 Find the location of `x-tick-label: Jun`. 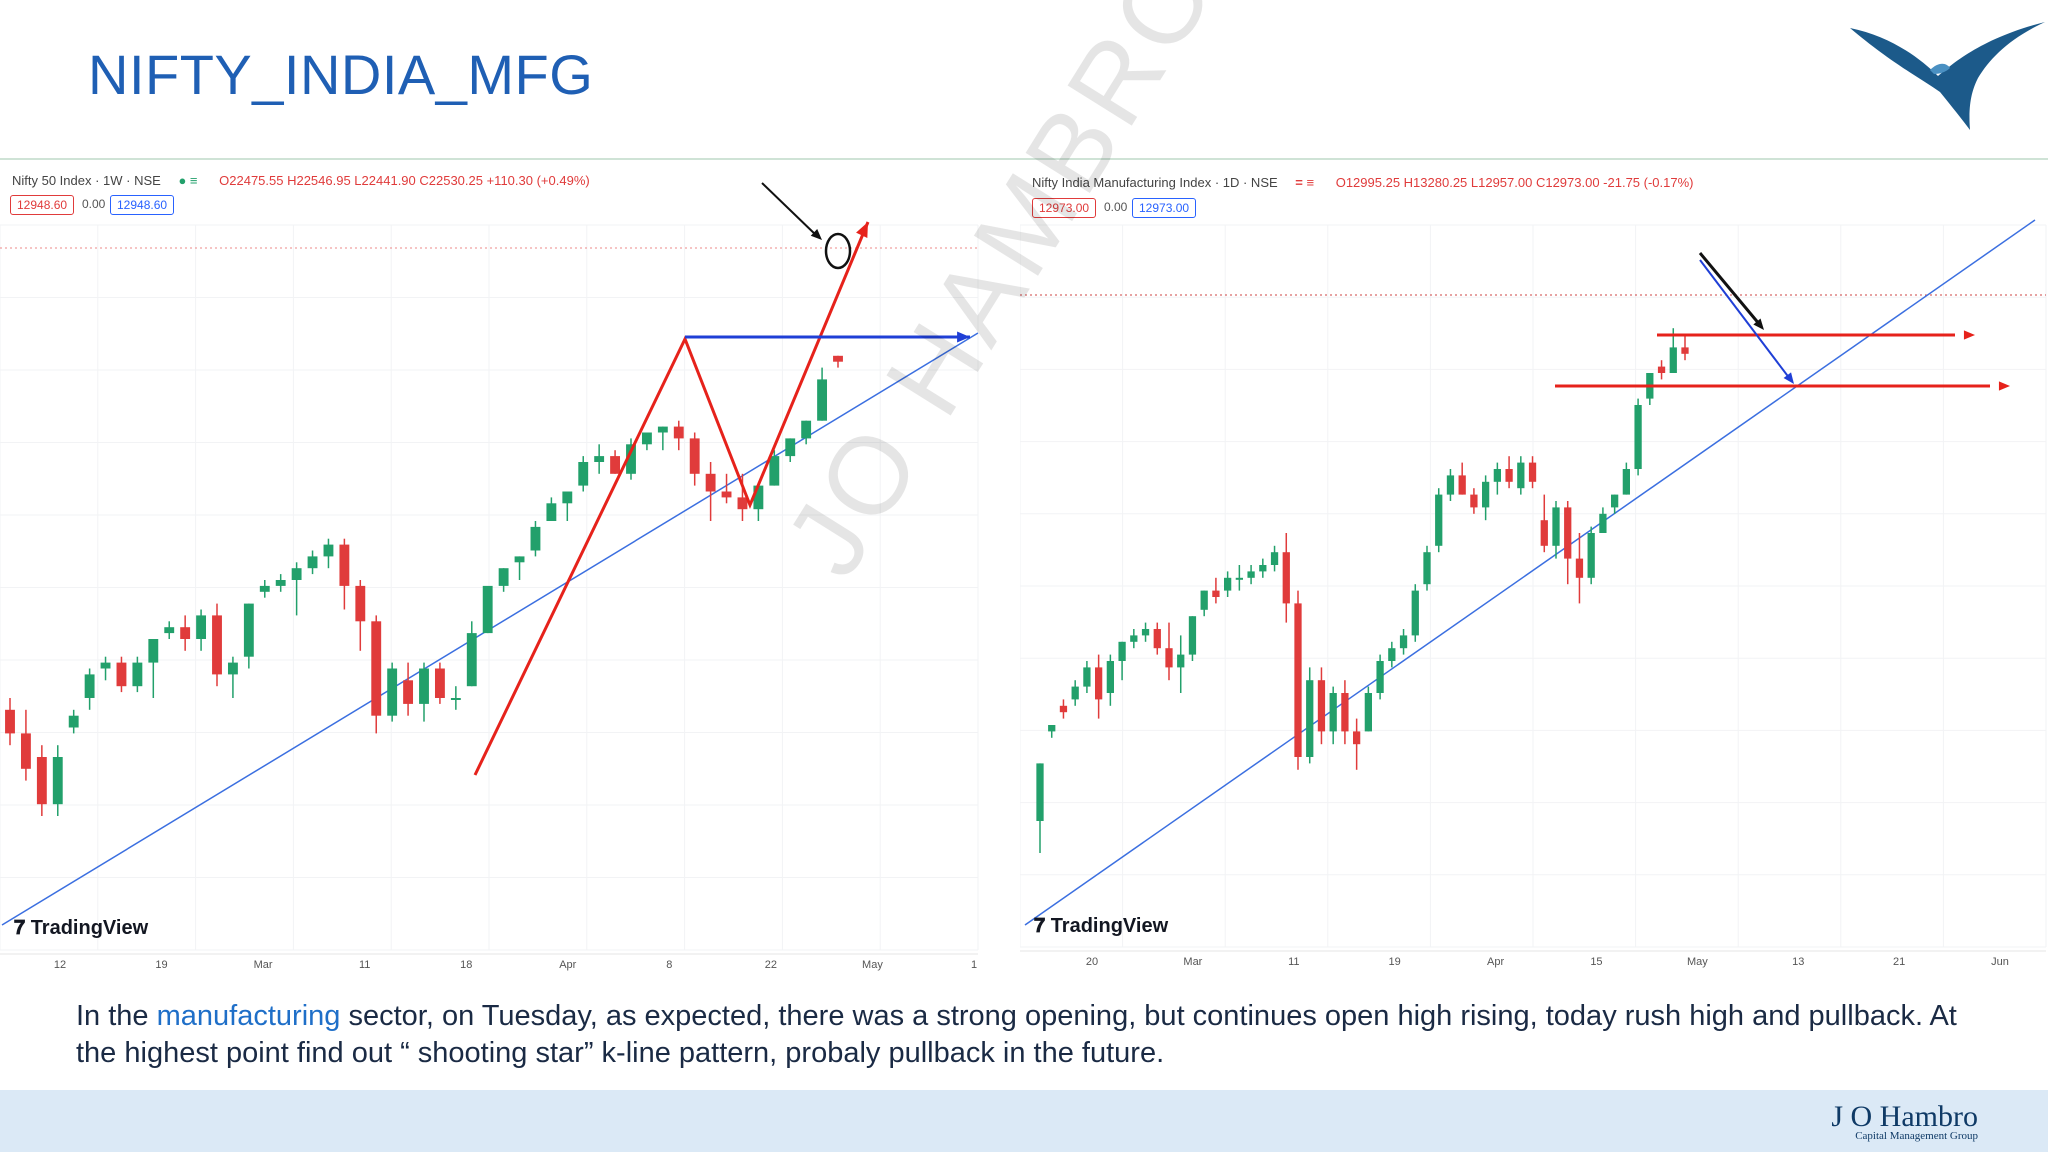

x-tick-label: Jun is located at coordinates (2000, 962).